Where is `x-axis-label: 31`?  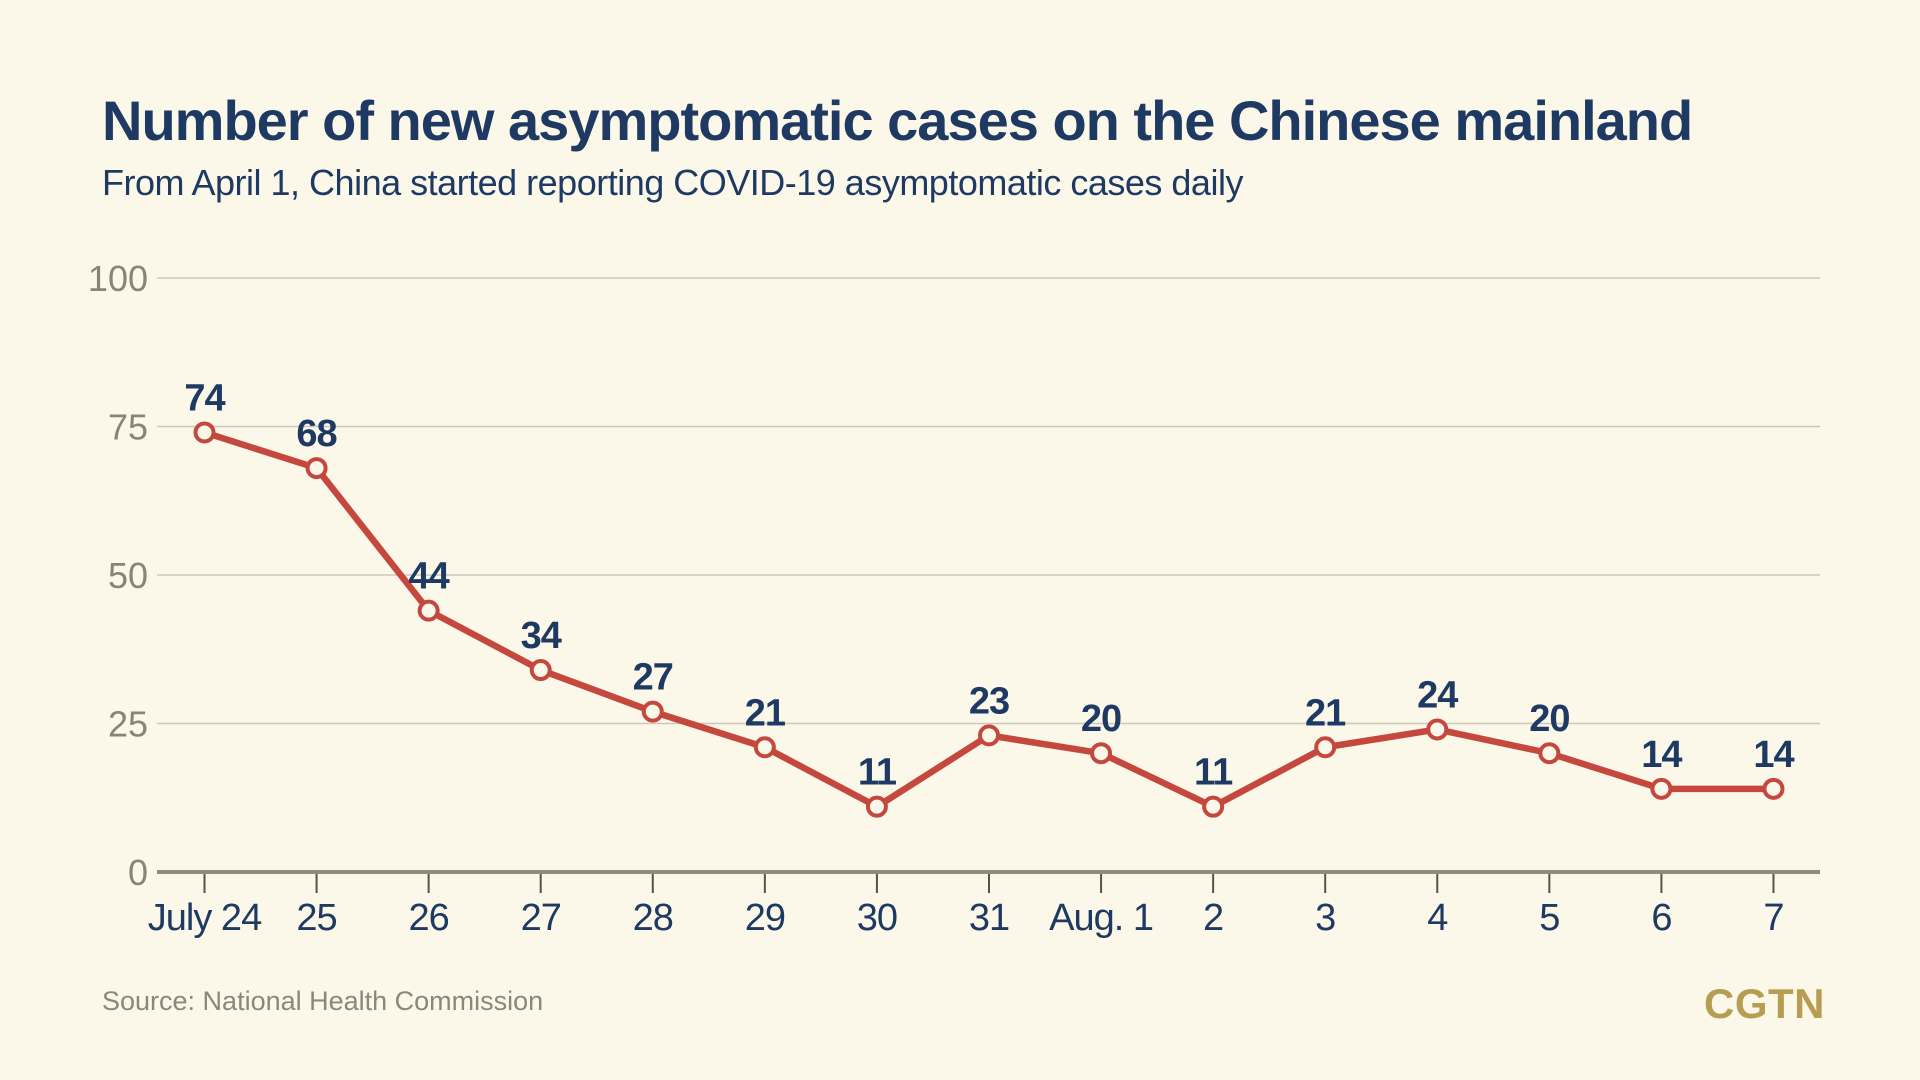 x-axis-label: 31 is located at coordinates (989, 918).